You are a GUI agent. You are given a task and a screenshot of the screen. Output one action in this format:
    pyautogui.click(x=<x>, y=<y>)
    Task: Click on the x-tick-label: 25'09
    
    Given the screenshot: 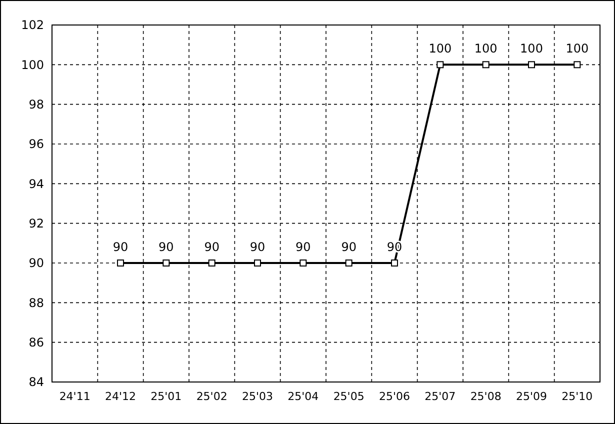 What is the action you would take?
    pyautogui.click(x=532, y=396)
    